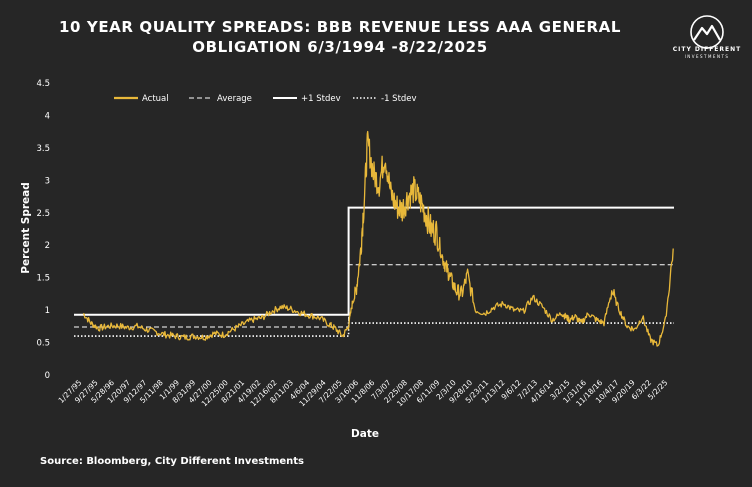  What do you see at coordinates (47, 376) in the screenshot?
I see `y-tick-label: 0` at bounding box center [47, 376].